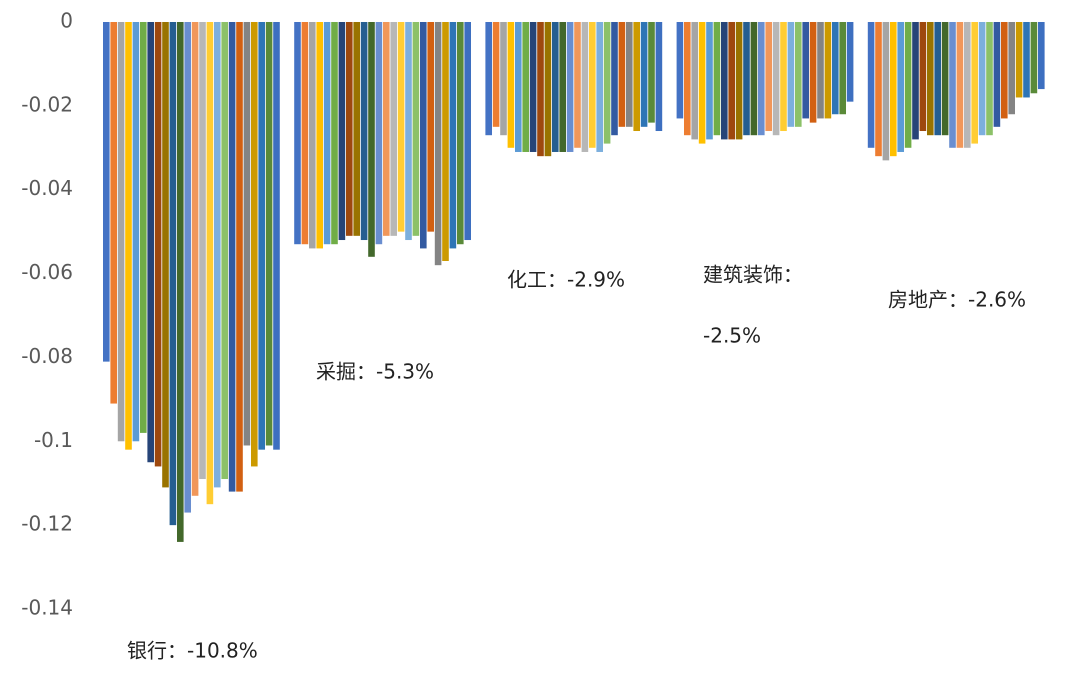 This screenshot has height=681, width=1080. Describe the element at coordinates (47, 608) in the screenshot. I see `y-tick-label: -0.14` at that location.